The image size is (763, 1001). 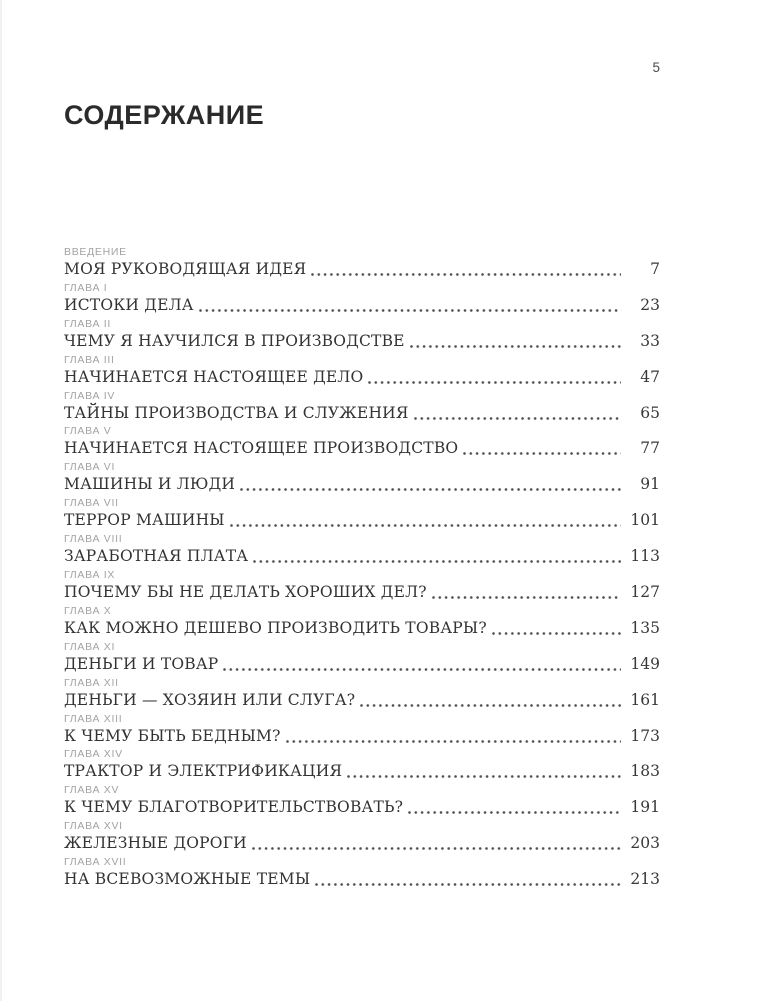 I want to click on toc-entry-row: ТАЙНЫ ПРОИЗВОДСТВА И СЛУЖЕНИЯ 65, so click(x=362, y=413).